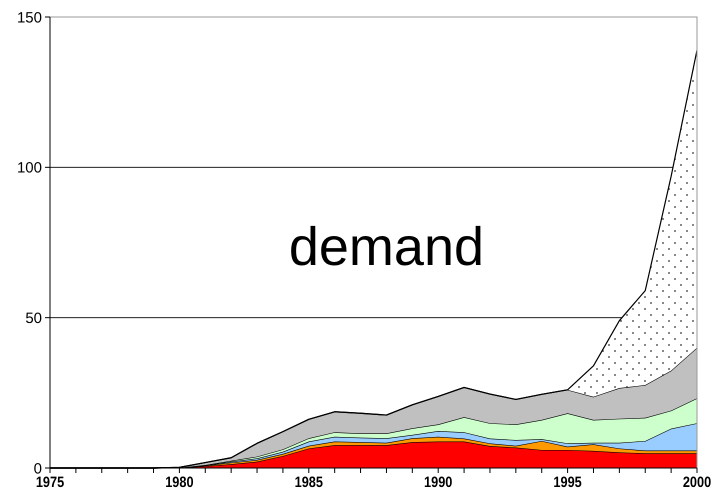 The image size is (719, 496). What do you see at coordinates (567, 481) in the screenshot?
I see `x-tick-label: 1995` at bounding box center [567, 481].